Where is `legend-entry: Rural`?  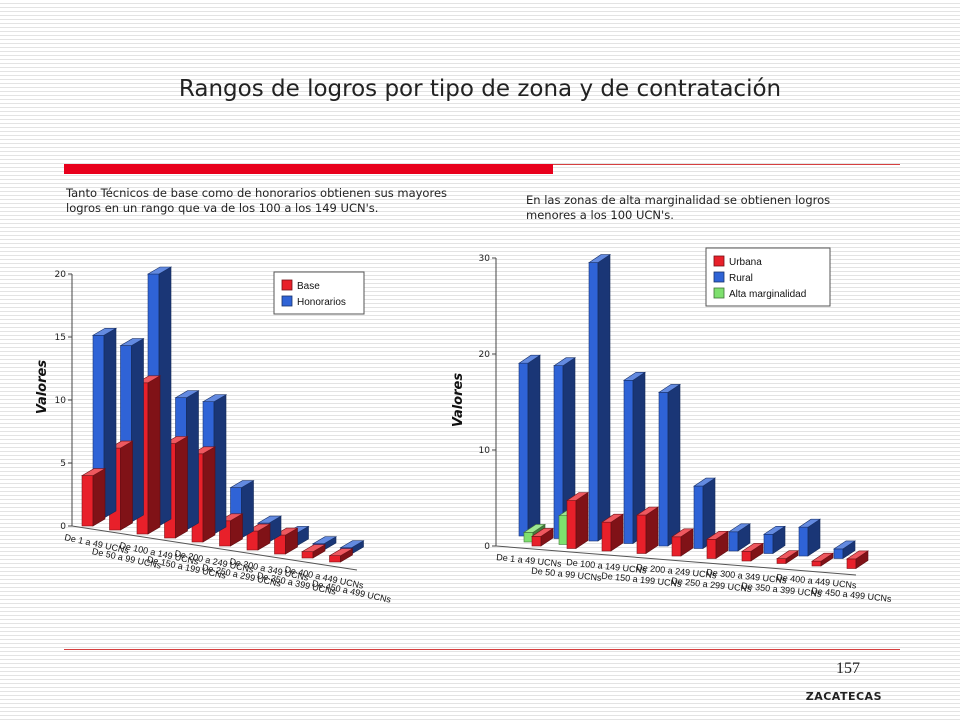 legend-entry: Rural is located at coordinates (741, 278).